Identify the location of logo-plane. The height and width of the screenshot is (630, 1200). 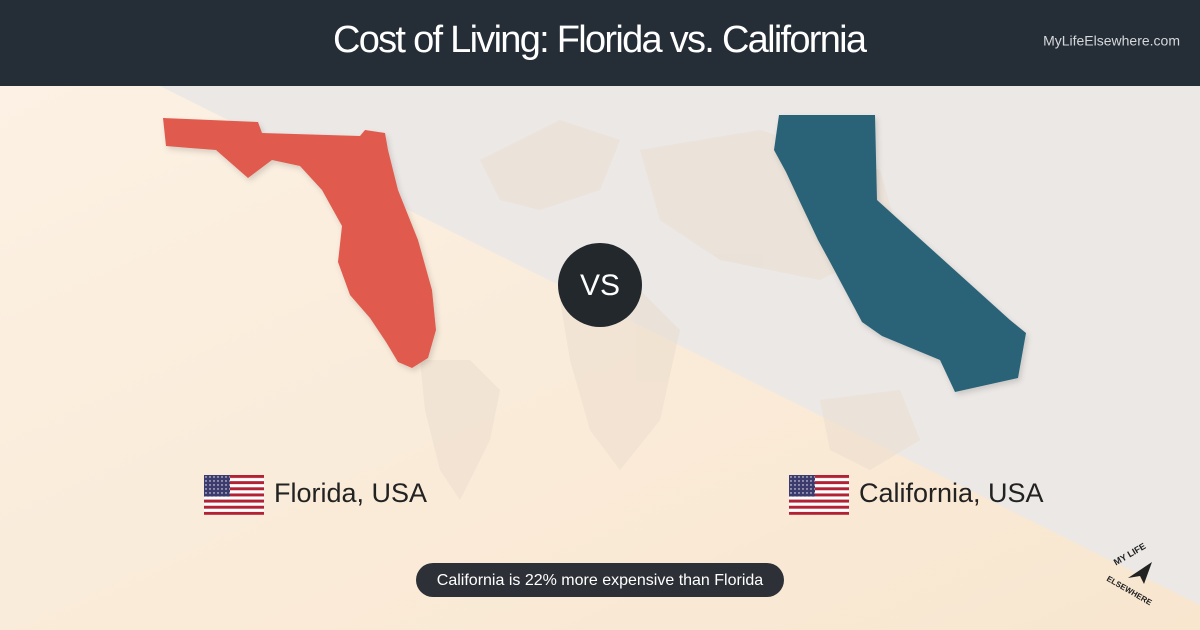
(1140, 573).